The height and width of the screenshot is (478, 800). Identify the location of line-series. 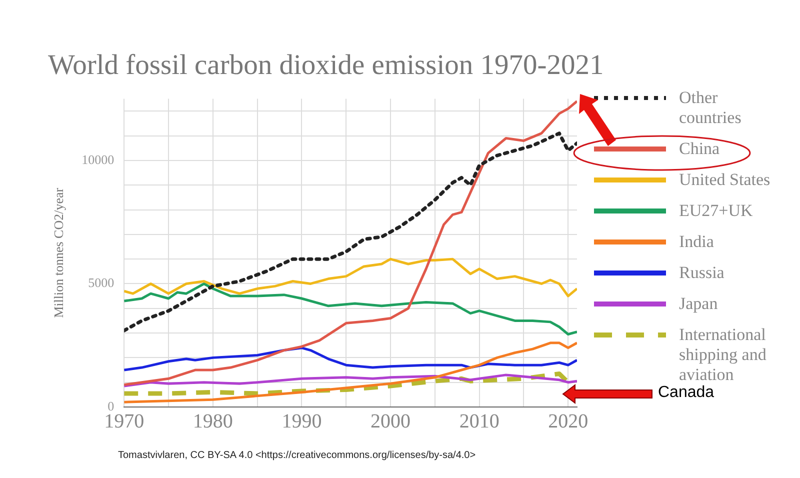
(347, 383).